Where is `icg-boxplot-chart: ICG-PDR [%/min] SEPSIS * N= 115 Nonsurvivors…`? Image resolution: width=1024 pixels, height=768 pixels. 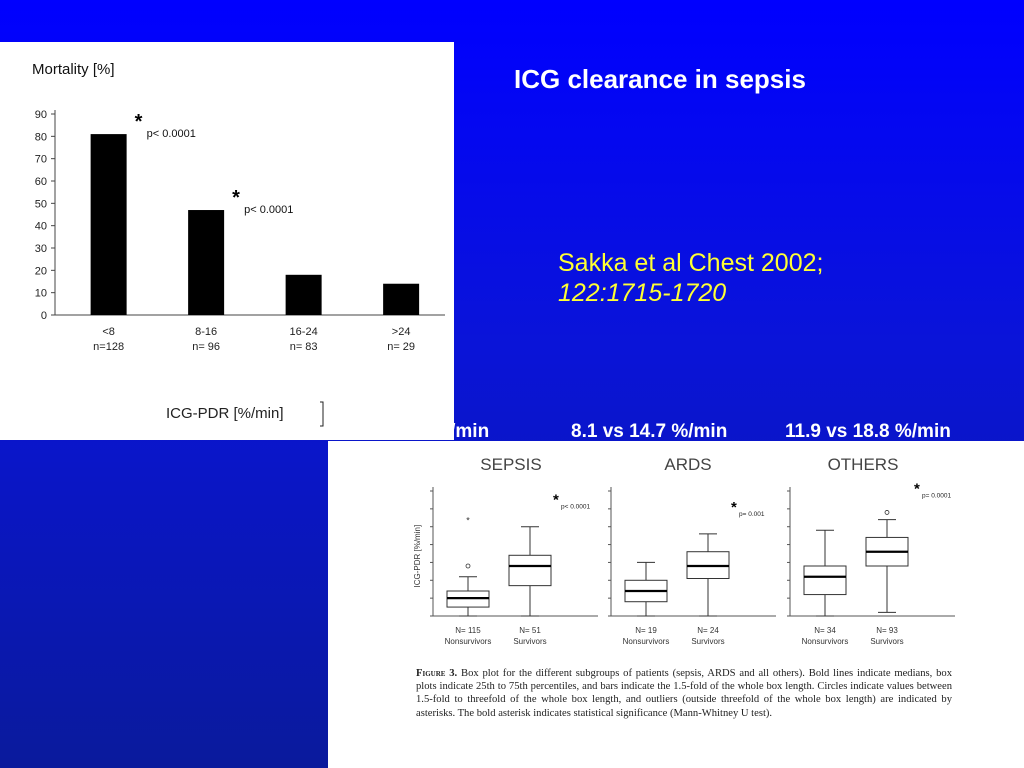 icg-boxplot-chart: ICG-PDR [%/min] SEPSIS * N= 115 Nonsurvivors… is located at coordinates (684, 550).